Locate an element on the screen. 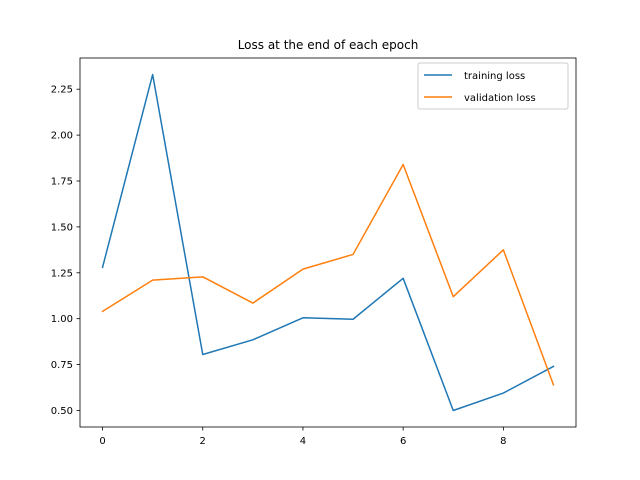  legend-label-0: training loss is located at coordinates (494, 76).